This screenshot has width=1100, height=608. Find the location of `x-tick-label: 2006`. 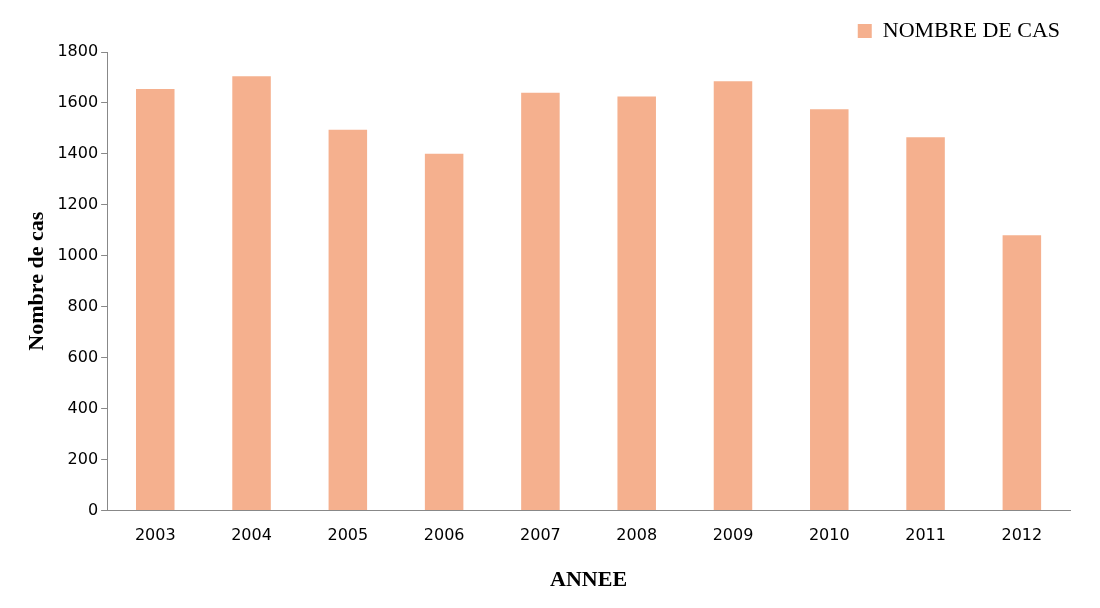

x-tick-label: 2006 is located at coordinates (444, 535).